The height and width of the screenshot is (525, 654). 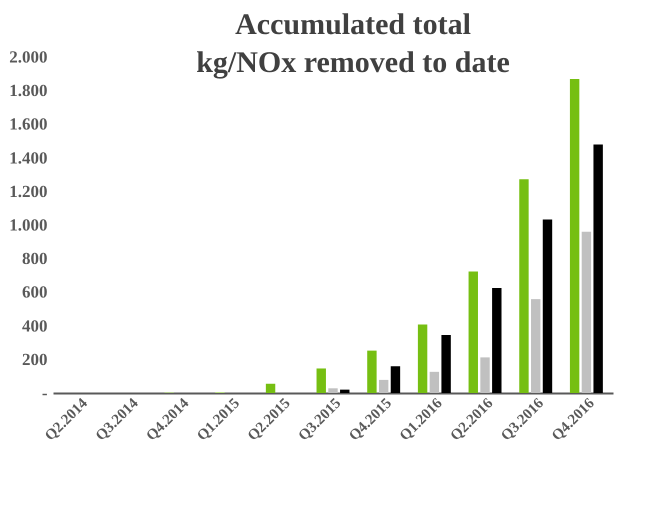 I want to click on y-tick-label: 1.400, so click(x=28, y=158).